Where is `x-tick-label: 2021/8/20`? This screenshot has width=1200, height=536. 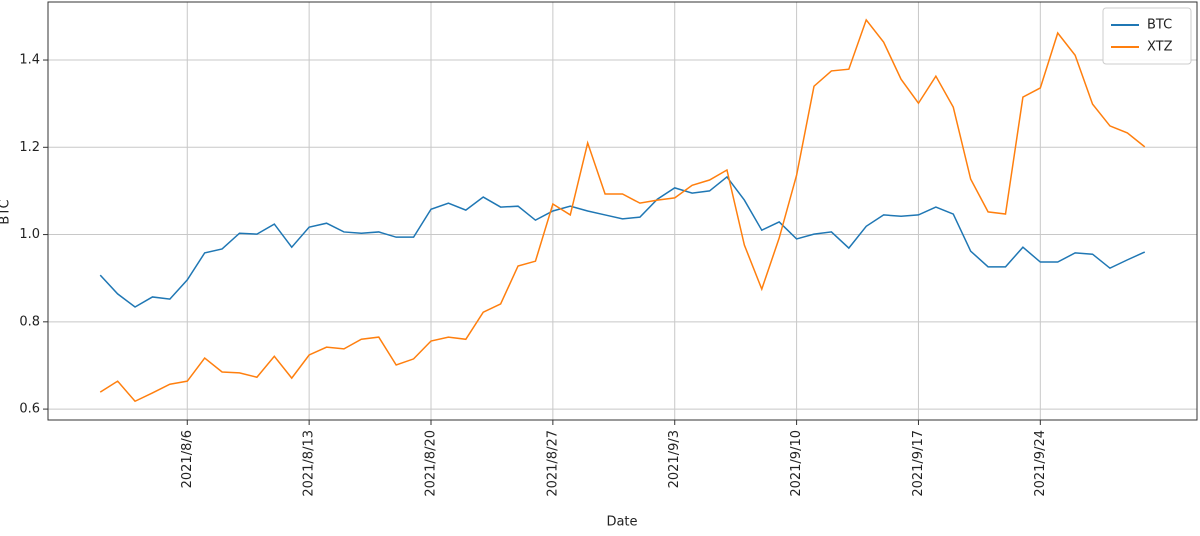 x-tick-label: 2021/8/20 is located at coordinates (431, 463).